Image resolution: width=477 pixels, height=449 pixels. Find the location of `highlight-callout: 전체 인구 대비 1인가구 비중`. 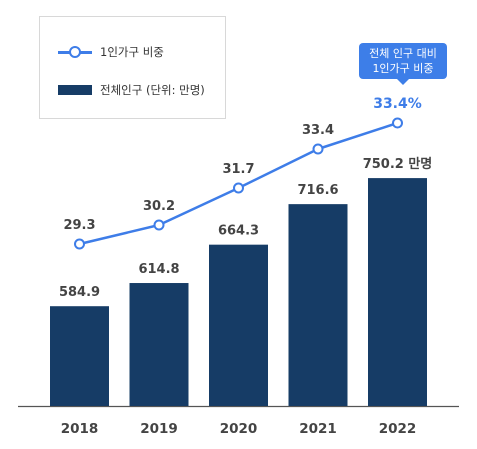

highlight-callout: 전체 인구 대비 1인가구 비중 is located at coordinates (403, 61).